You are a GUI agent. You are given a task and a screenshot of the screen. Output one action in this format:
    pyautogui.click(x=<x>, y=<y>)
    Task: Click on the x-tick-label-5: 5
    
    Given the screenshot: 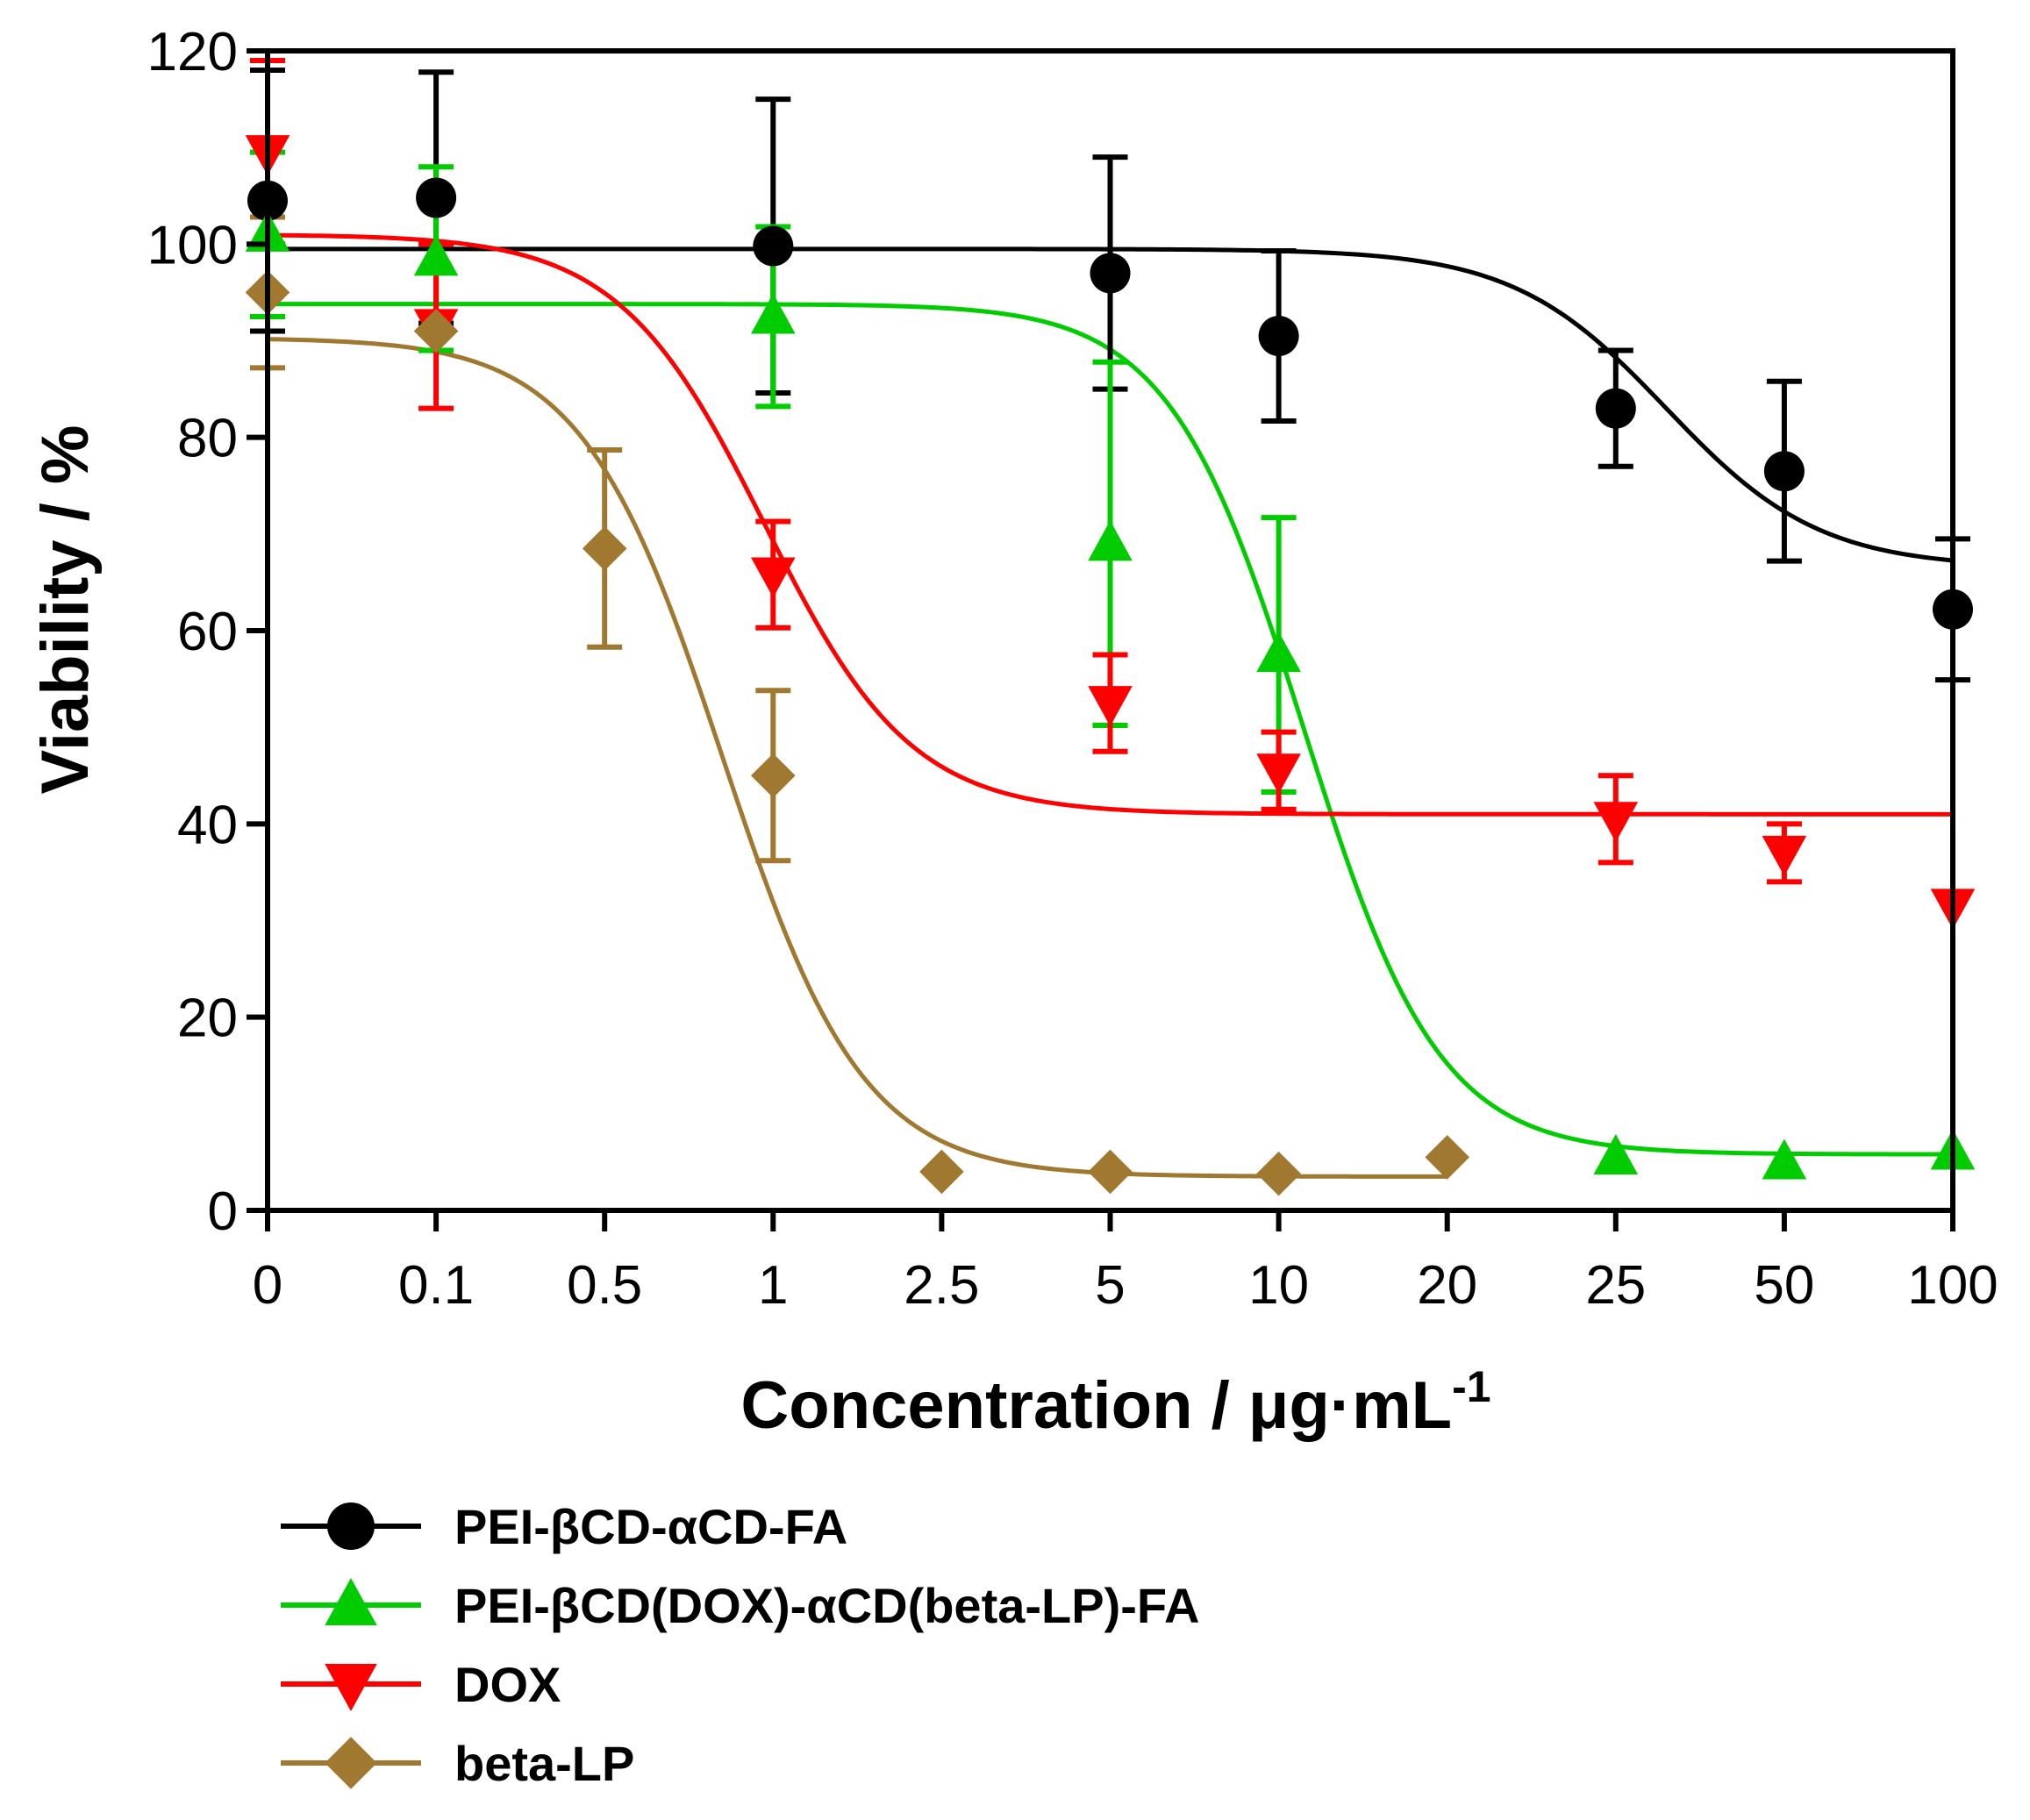 What is the action you would take?
    pyautogui.click(x=1110, y=1285)
    